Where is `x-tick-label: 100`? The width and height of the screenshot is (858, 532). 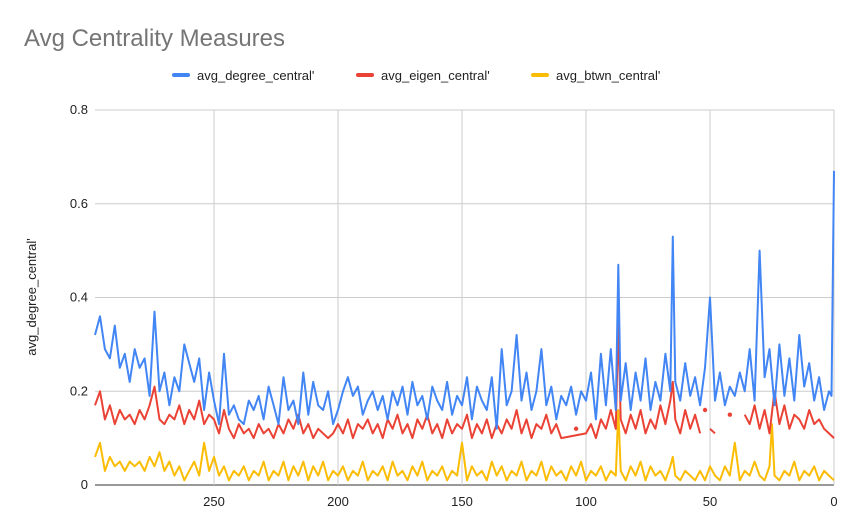 x-tick-label: 100 is located at coordinates (586, 501).